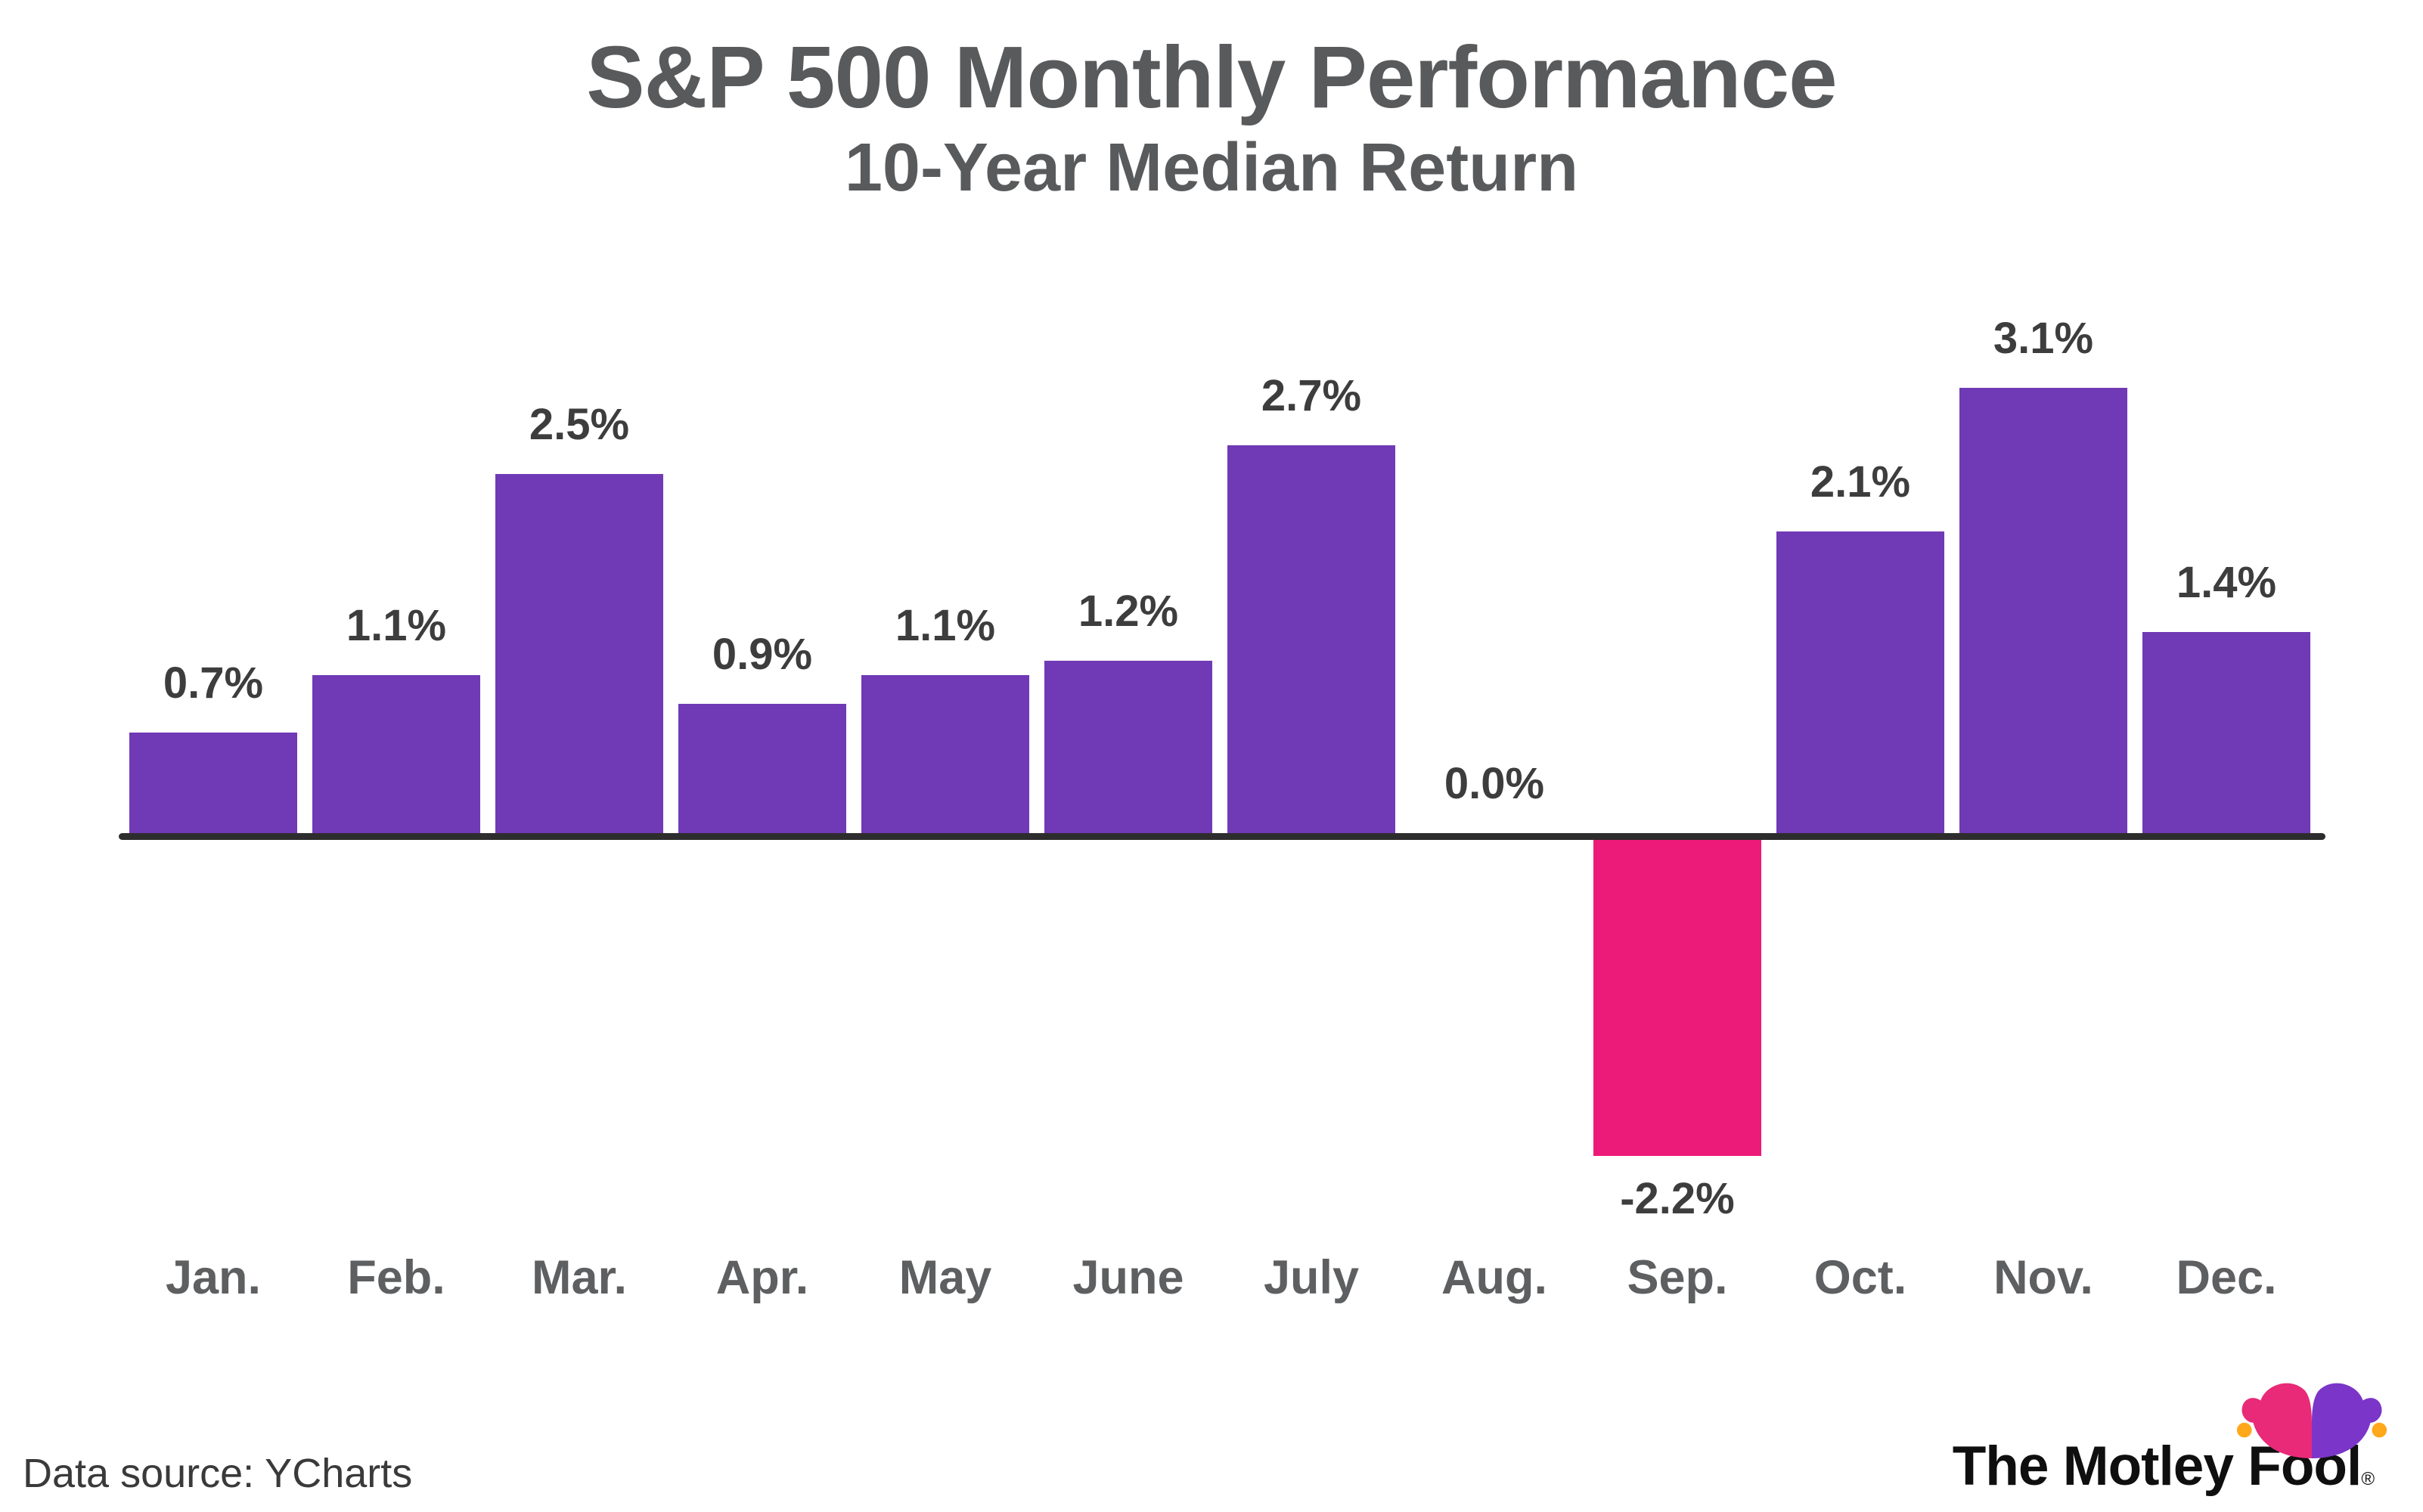  I want to click on value-label-sep: -2.2%, so click(1677, 1199).